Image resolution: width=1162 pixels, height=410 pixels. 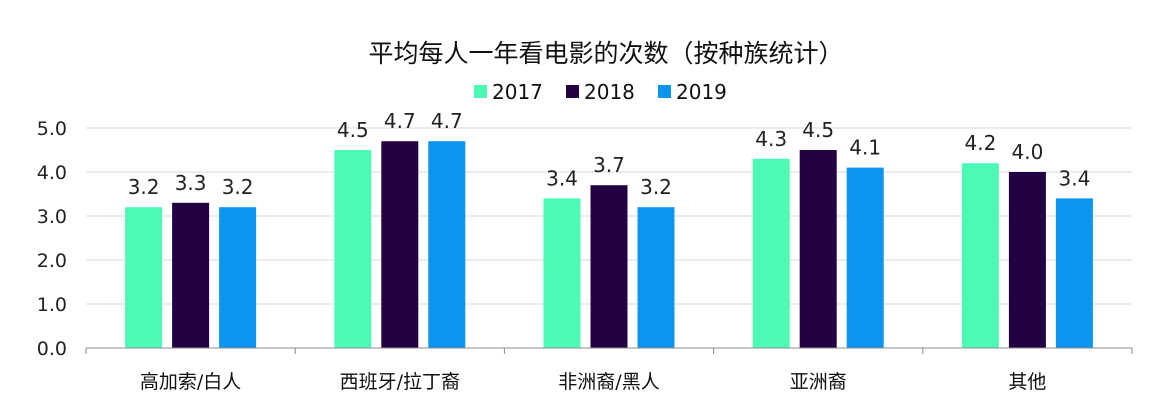 What do you see at coordinates (52, 217) in the screenshot?
I see `y-tick-label-3: 3.0` at bounding box center [52, 217].